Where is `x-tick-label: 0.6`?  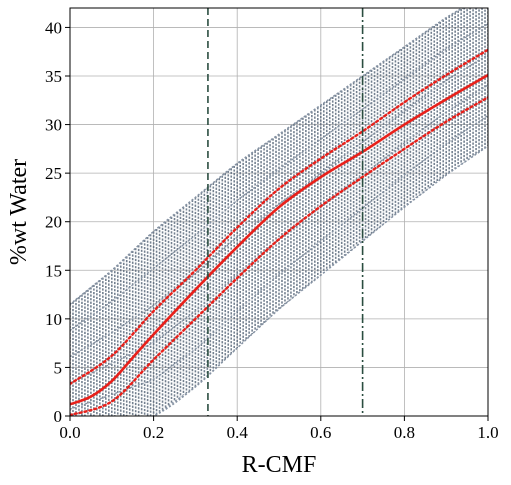
x-tick-label: 0.6 is located at coordinates (320, 432).